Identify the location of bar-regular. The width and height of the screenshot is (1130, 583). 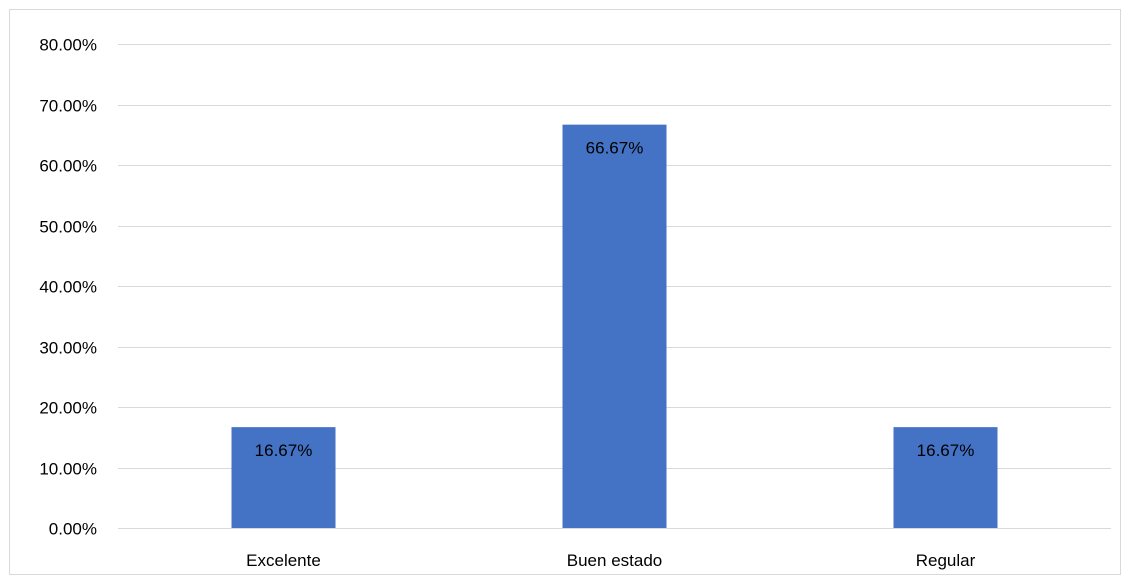
(945, 477).